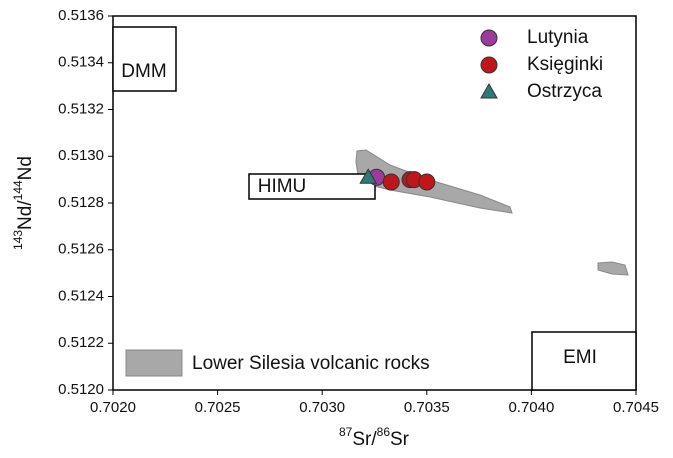 This screenshot has width=673, height=458. What do you see at coordinates (81, 342) in the screenshot?
I see `y-tick-label: 0.5122` at bounding box center [81, 342].